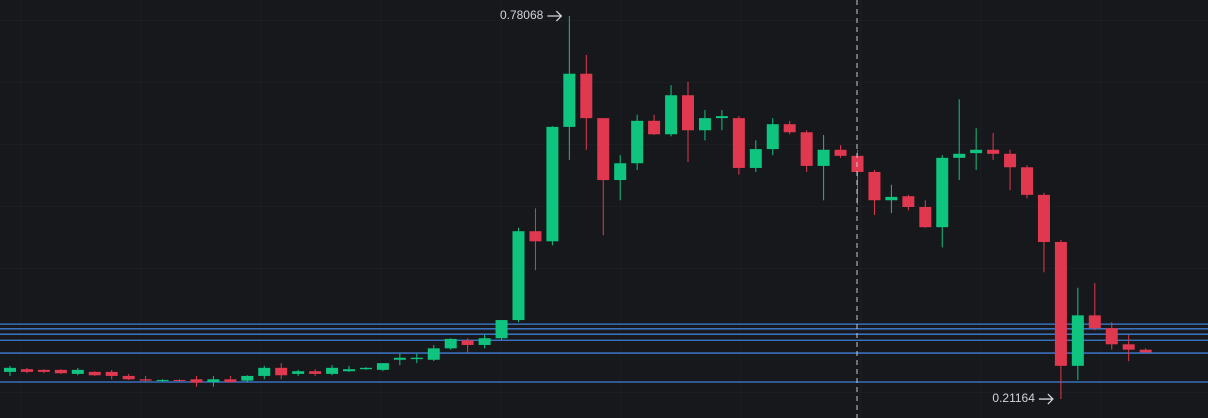 This screenshot has height=418, width=1208. I want to click on levels, so click(604, 353).